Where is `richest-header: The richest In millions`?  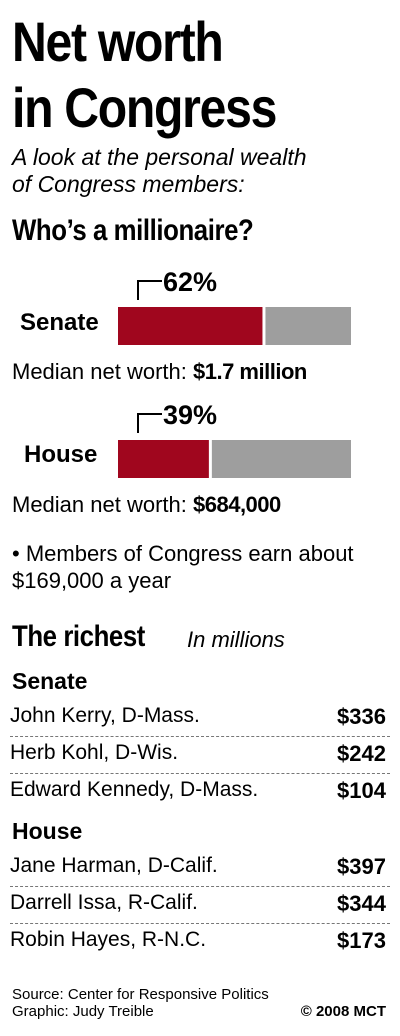 richest-header: The richest In millions is located at coordinates (148, 637).